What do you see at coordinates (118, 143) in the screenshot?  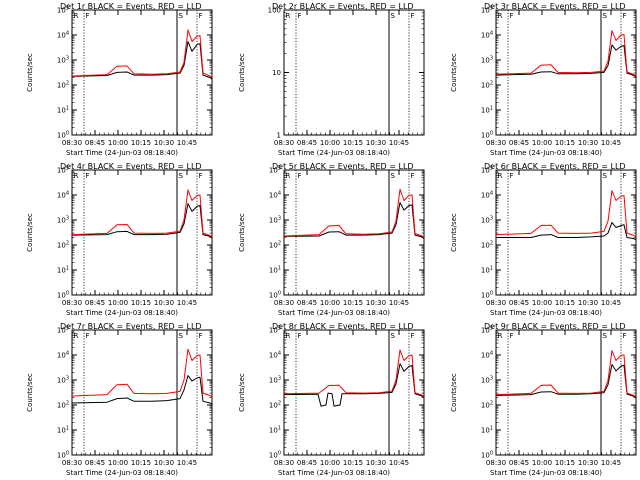 I see `x-tick-label: 10:00` at bounding box center [118, 143].